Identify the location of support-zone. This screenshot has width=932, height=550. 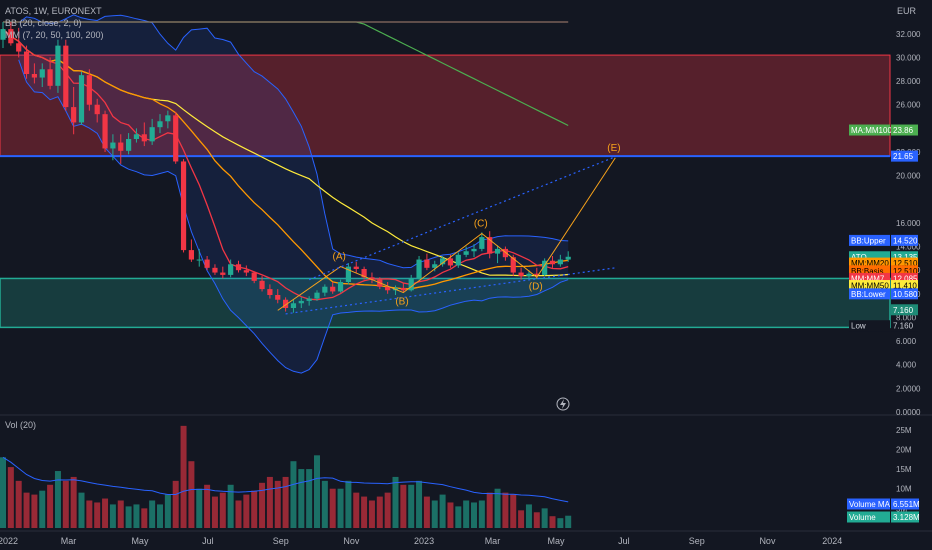
(445, 303).